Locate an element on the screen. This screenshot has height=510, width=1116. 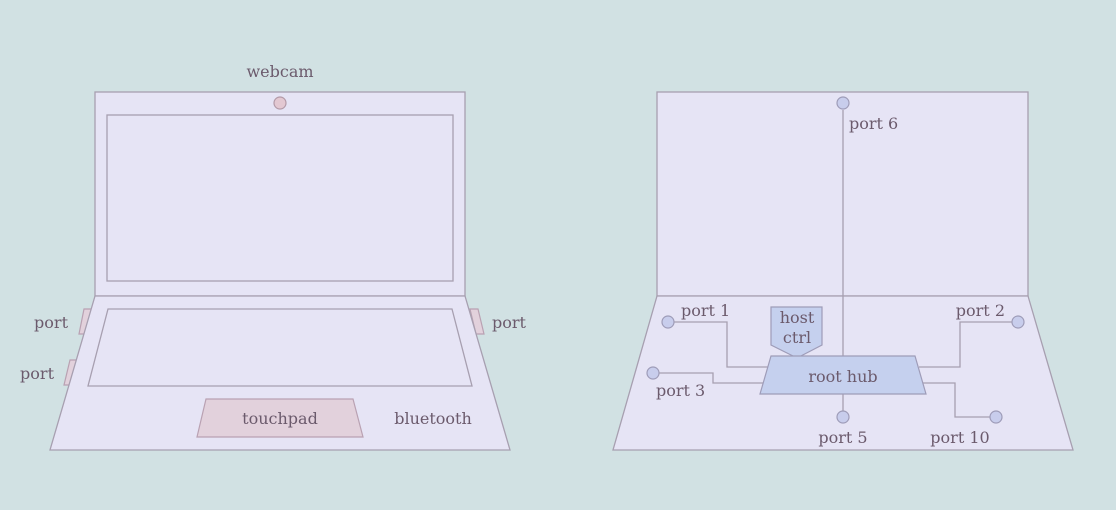
root-hub-label: root hub is located at coordinates (842, 376).